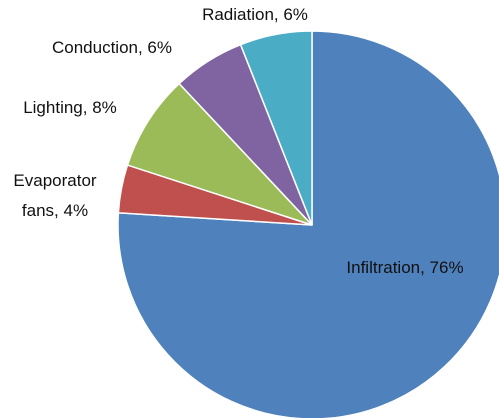  I want to click on data-label: Radiation, 6%, so click(255, 14).